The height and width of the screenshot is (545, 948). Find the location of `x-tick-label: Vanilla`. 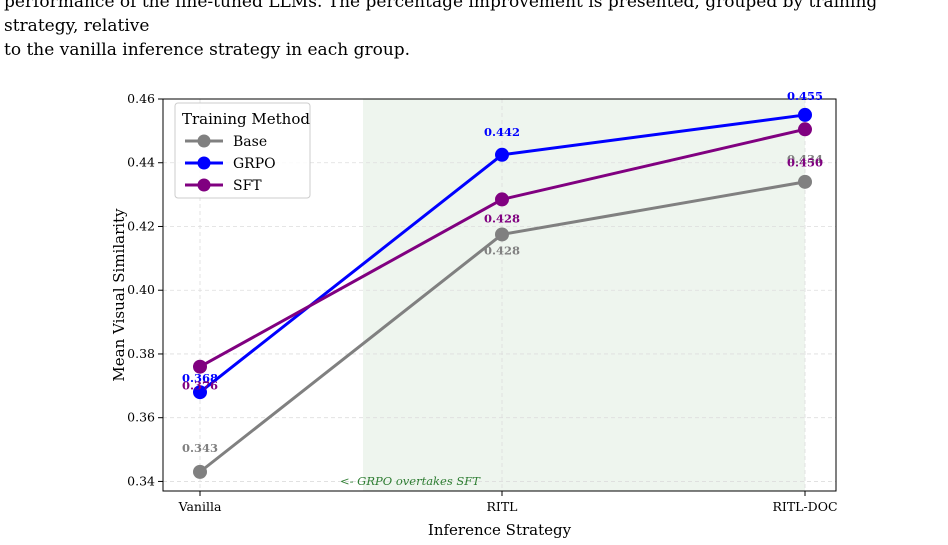

x-tick-label: Vanilla is located at coordinates (200, 506).